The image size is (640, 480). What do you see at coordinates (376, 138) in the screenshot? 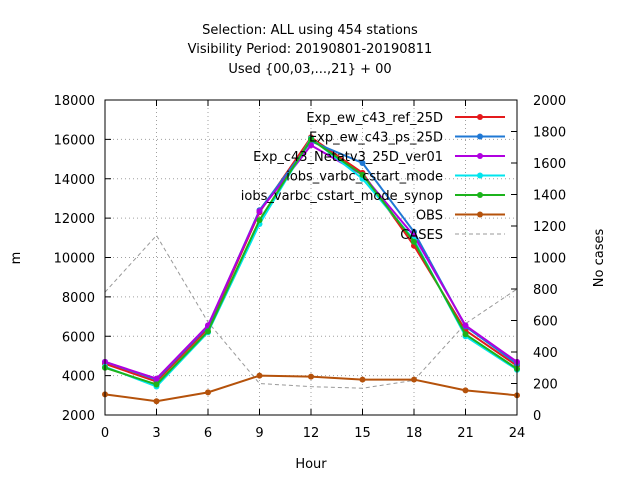
I see `legend-label: Exp_ew_c43_ps_25D` at bounding box center [376, 138].